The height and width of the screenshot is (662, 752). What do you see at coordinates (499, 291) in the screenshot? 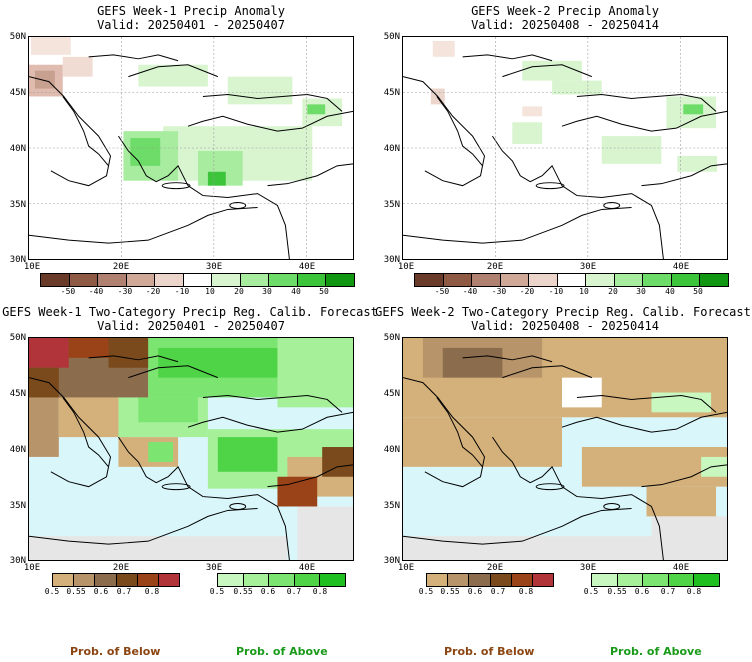
I see `cbar-label: -30` at bounding box center [499, 291].